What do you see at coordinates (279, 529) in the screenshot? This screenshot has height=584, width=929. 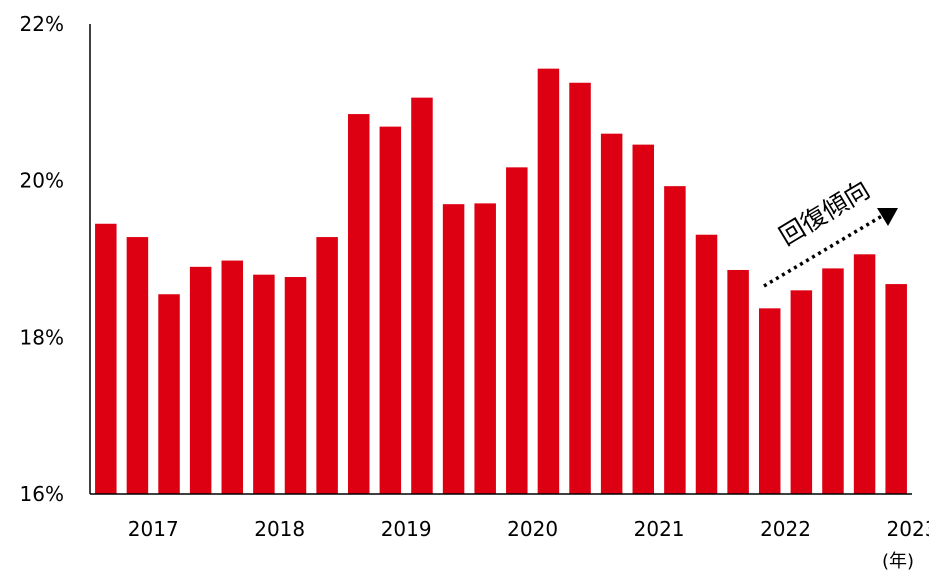 I see `x-tick-label: 2018` at bounding box center [279, 529].